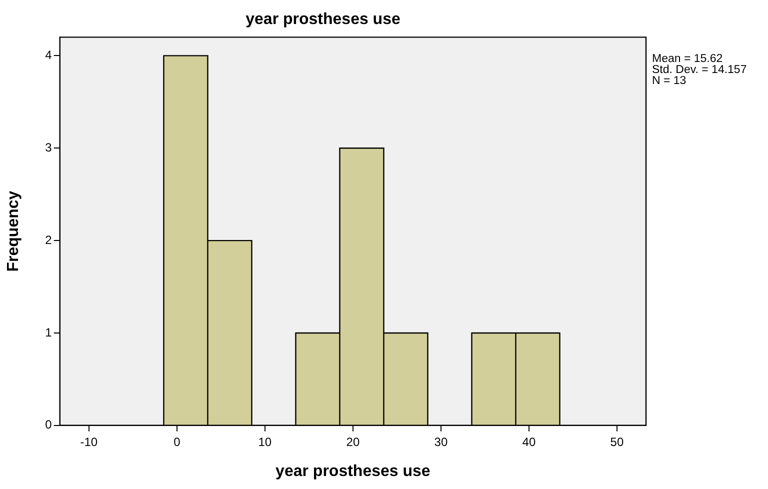 Image resolution: width=768 pixels, height=489 pixels. What do you see at coordinates (323, 19) in the screenshot?
I see `chart-title: year prostheses use` at bounding box center [323, 19].